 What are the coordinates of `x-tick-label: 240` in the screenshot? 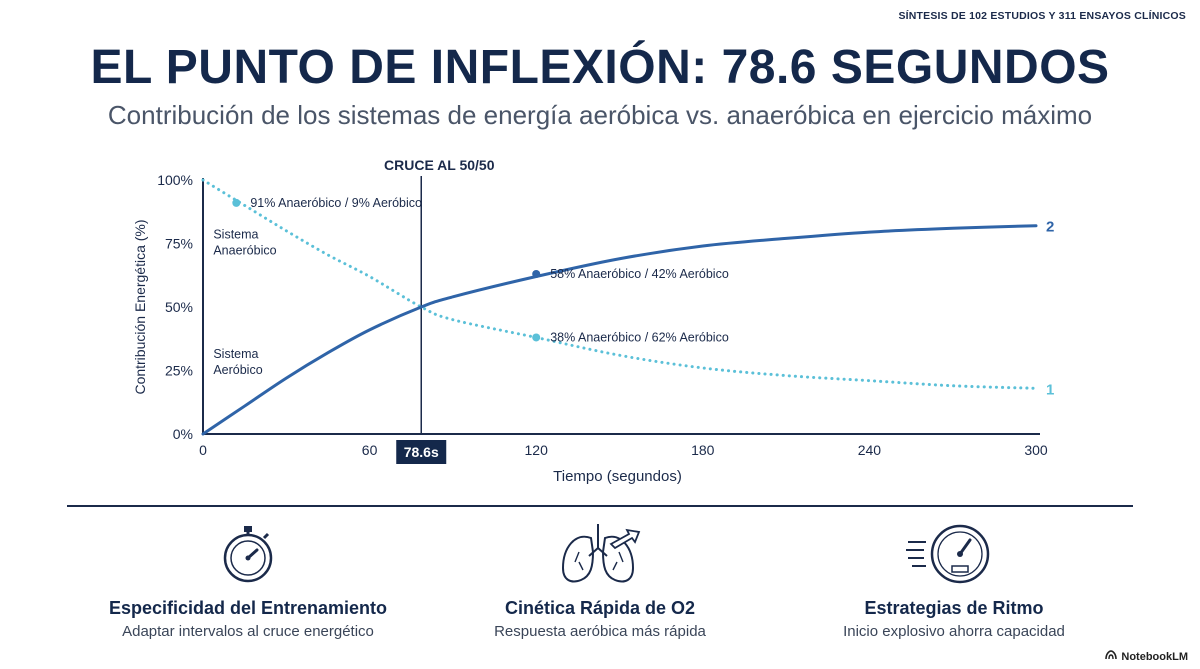 It's located at (870, 450).